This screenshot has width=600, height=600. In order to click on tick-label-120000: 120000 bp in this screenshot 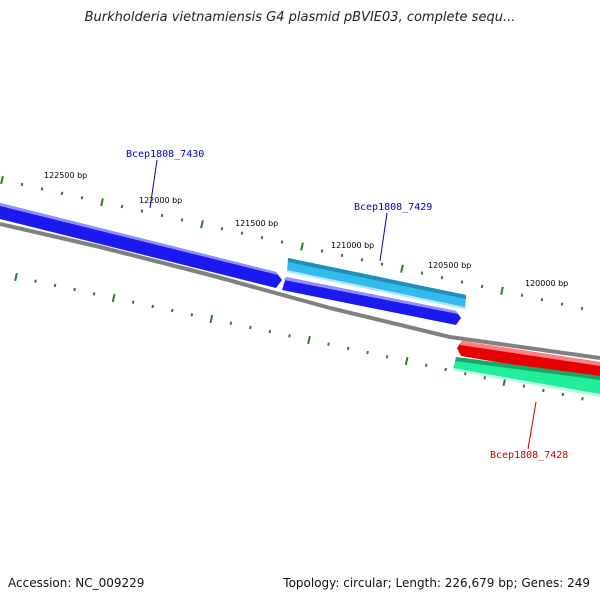, I will do `click(546, 283)`.